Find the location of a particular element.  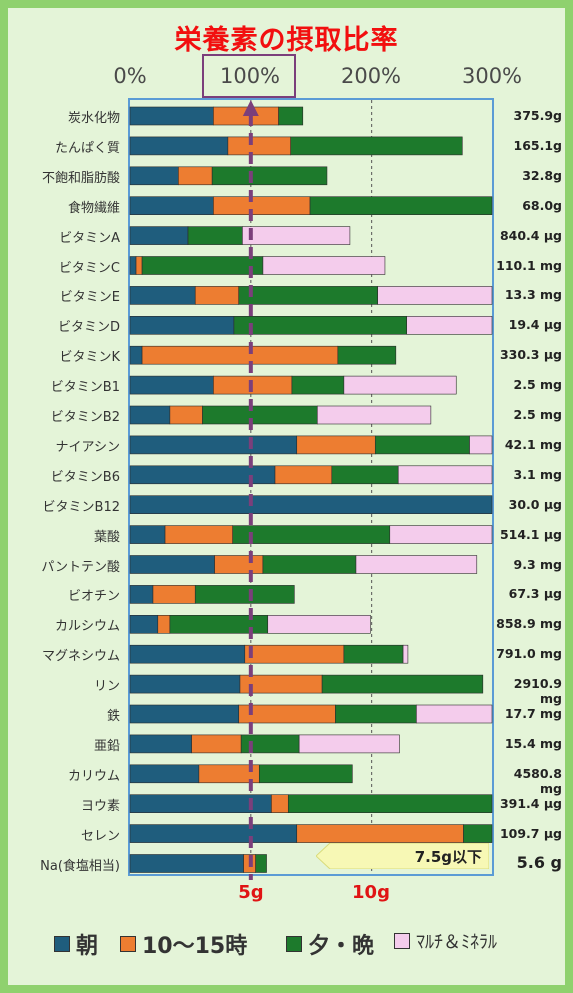

gram-tick-5g: 5g is located at coordinates (251, 892).